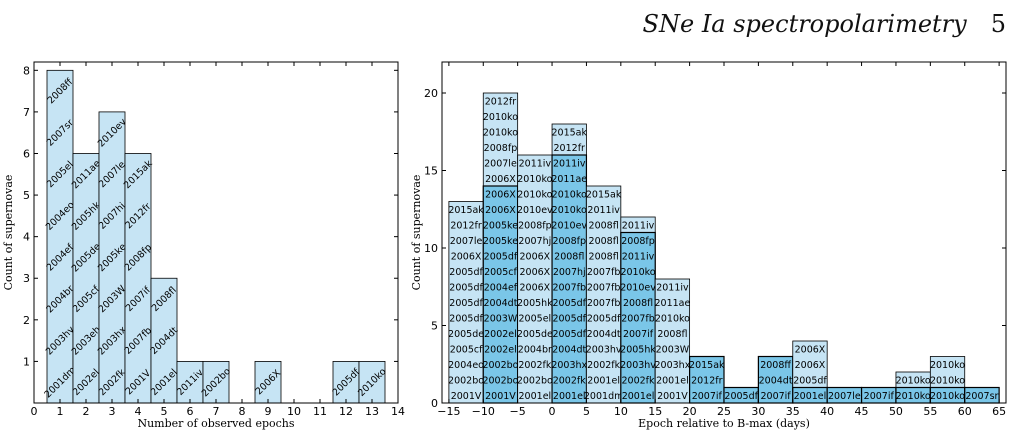 This screenshot has width=1012, height=436. Describe the element at coordinates (672, 341) in the screenshot. I see `histogram-bar-total` at that location.